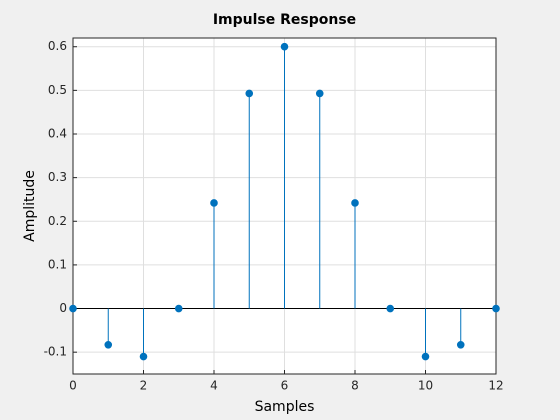  What do you see at coordinates (57, 46) in the screenshot?
I see `y-tick-label: 0.6` at bounding box center [57, 46].